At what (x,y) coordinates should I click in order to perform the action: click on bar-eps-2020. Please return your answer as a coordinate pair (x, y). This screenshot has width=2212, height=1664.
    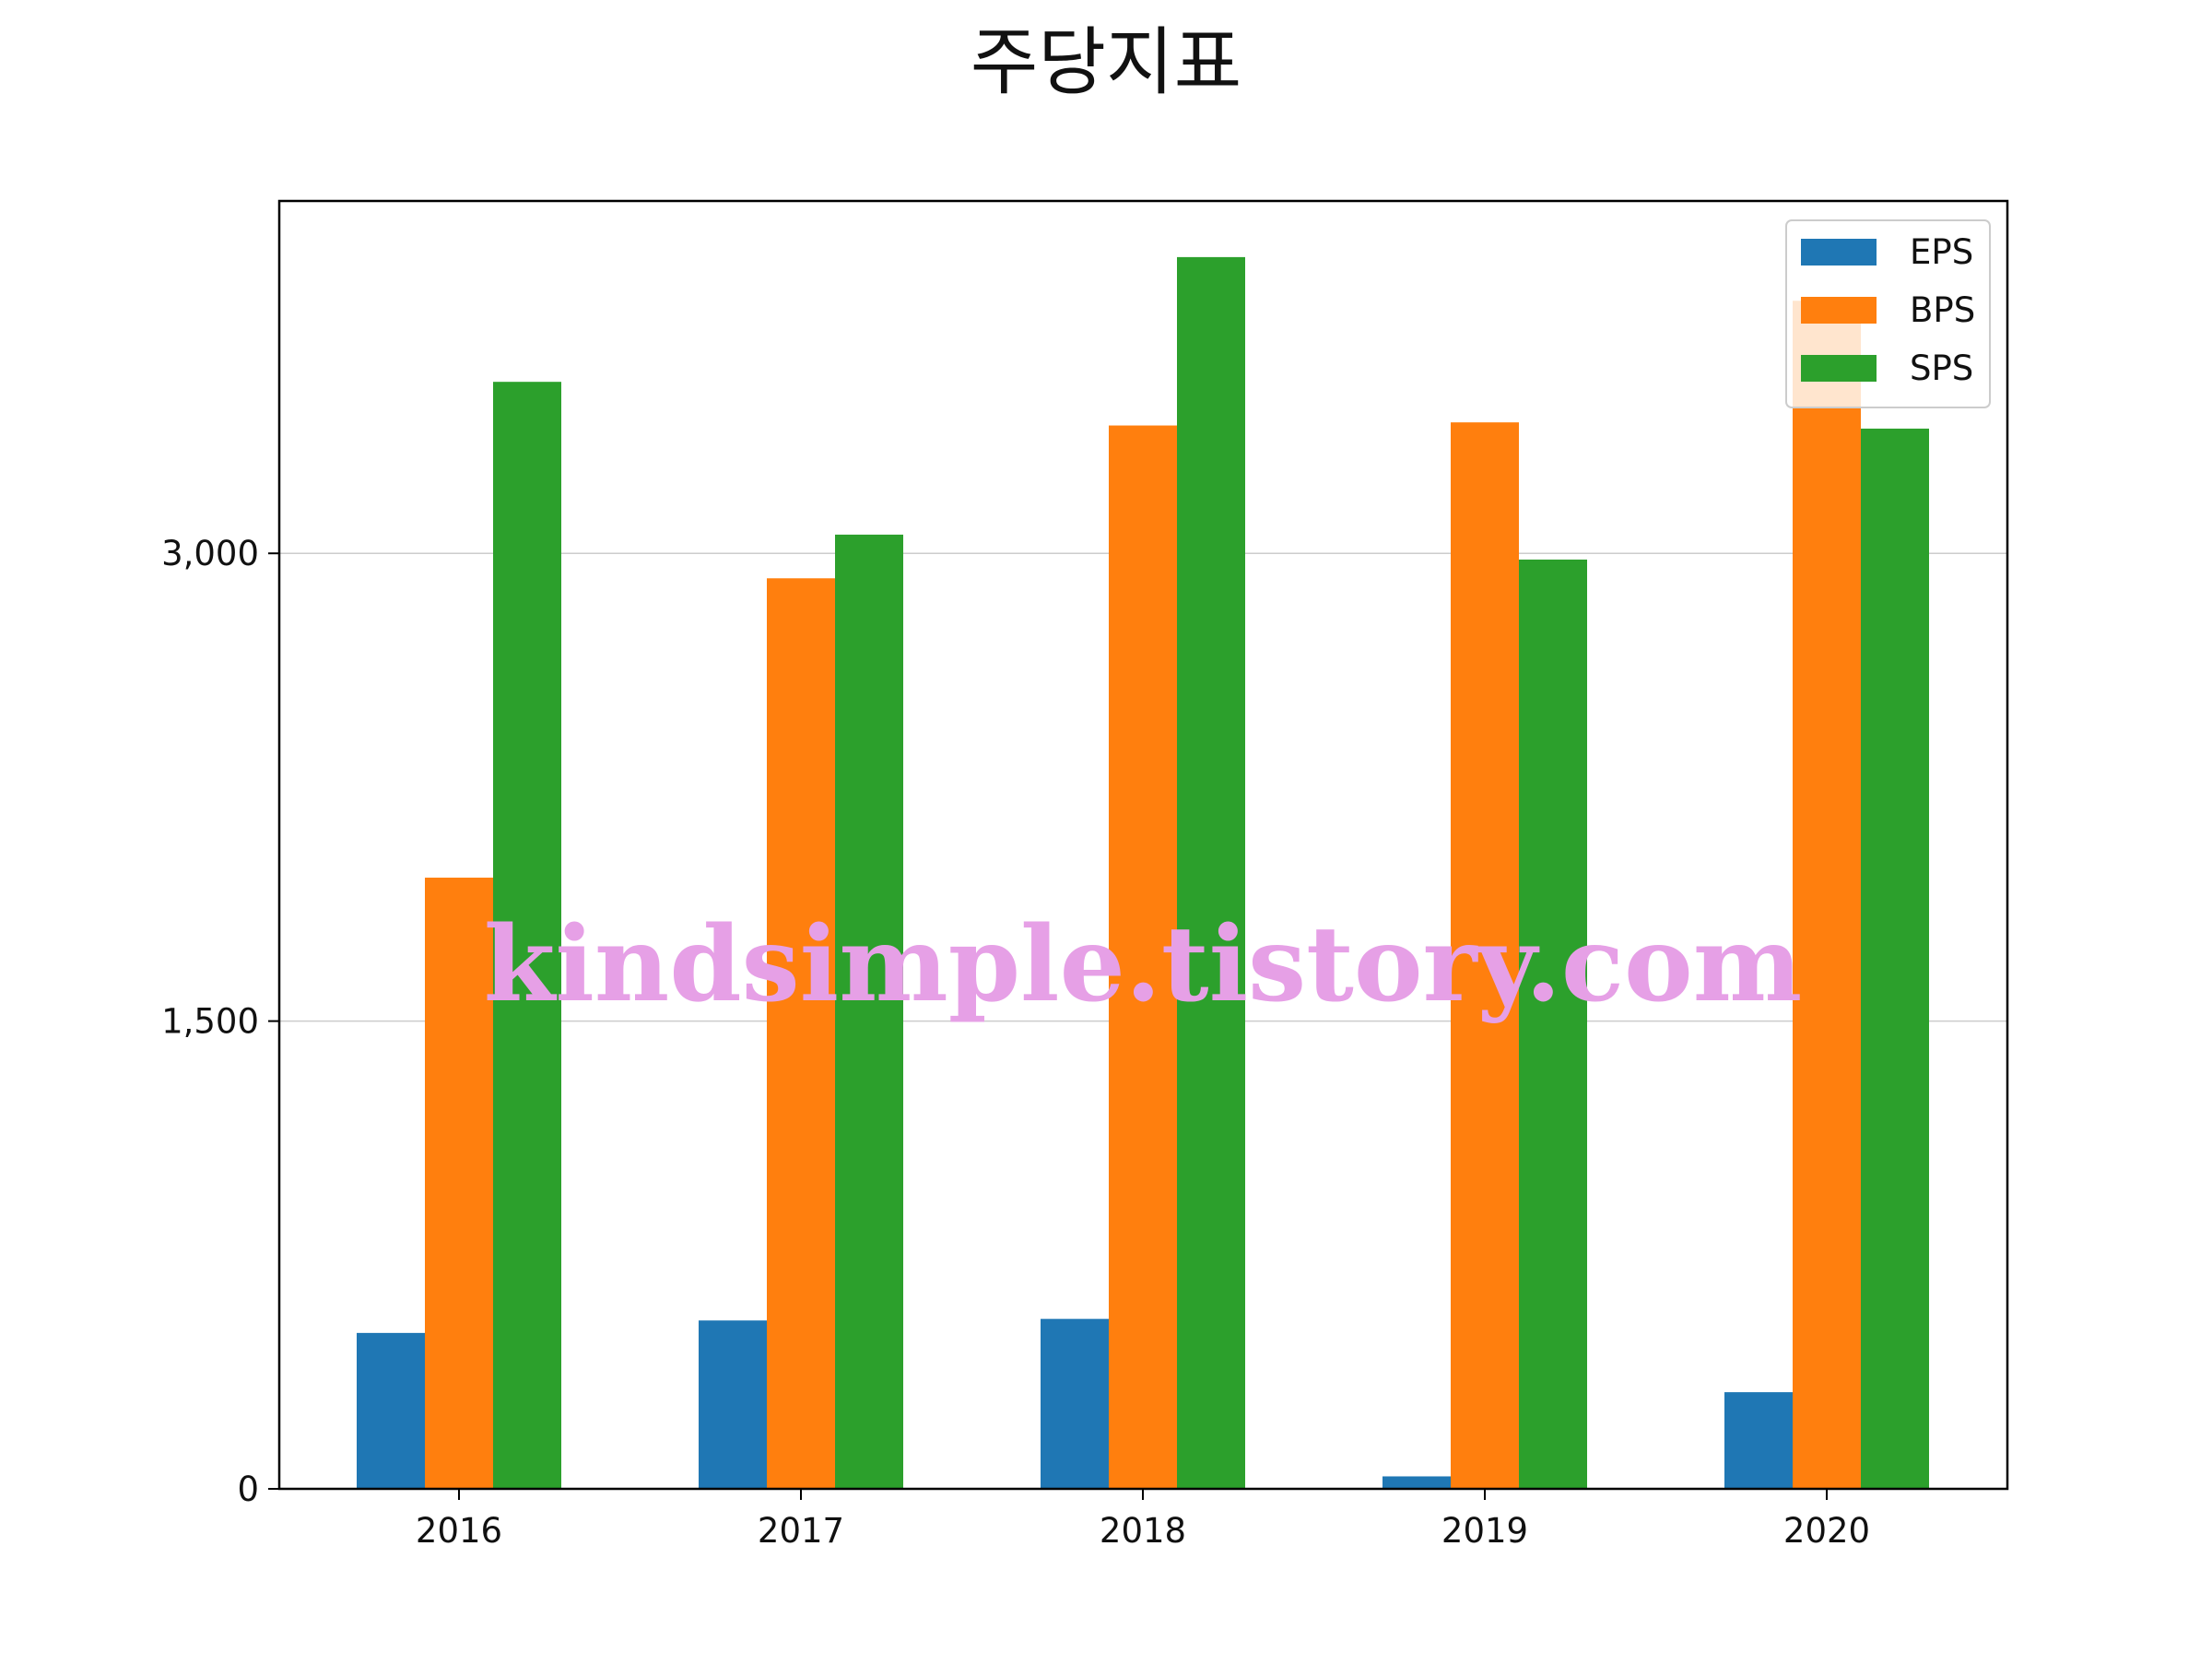
    Looking at the image, I should click on (1758, 1440).